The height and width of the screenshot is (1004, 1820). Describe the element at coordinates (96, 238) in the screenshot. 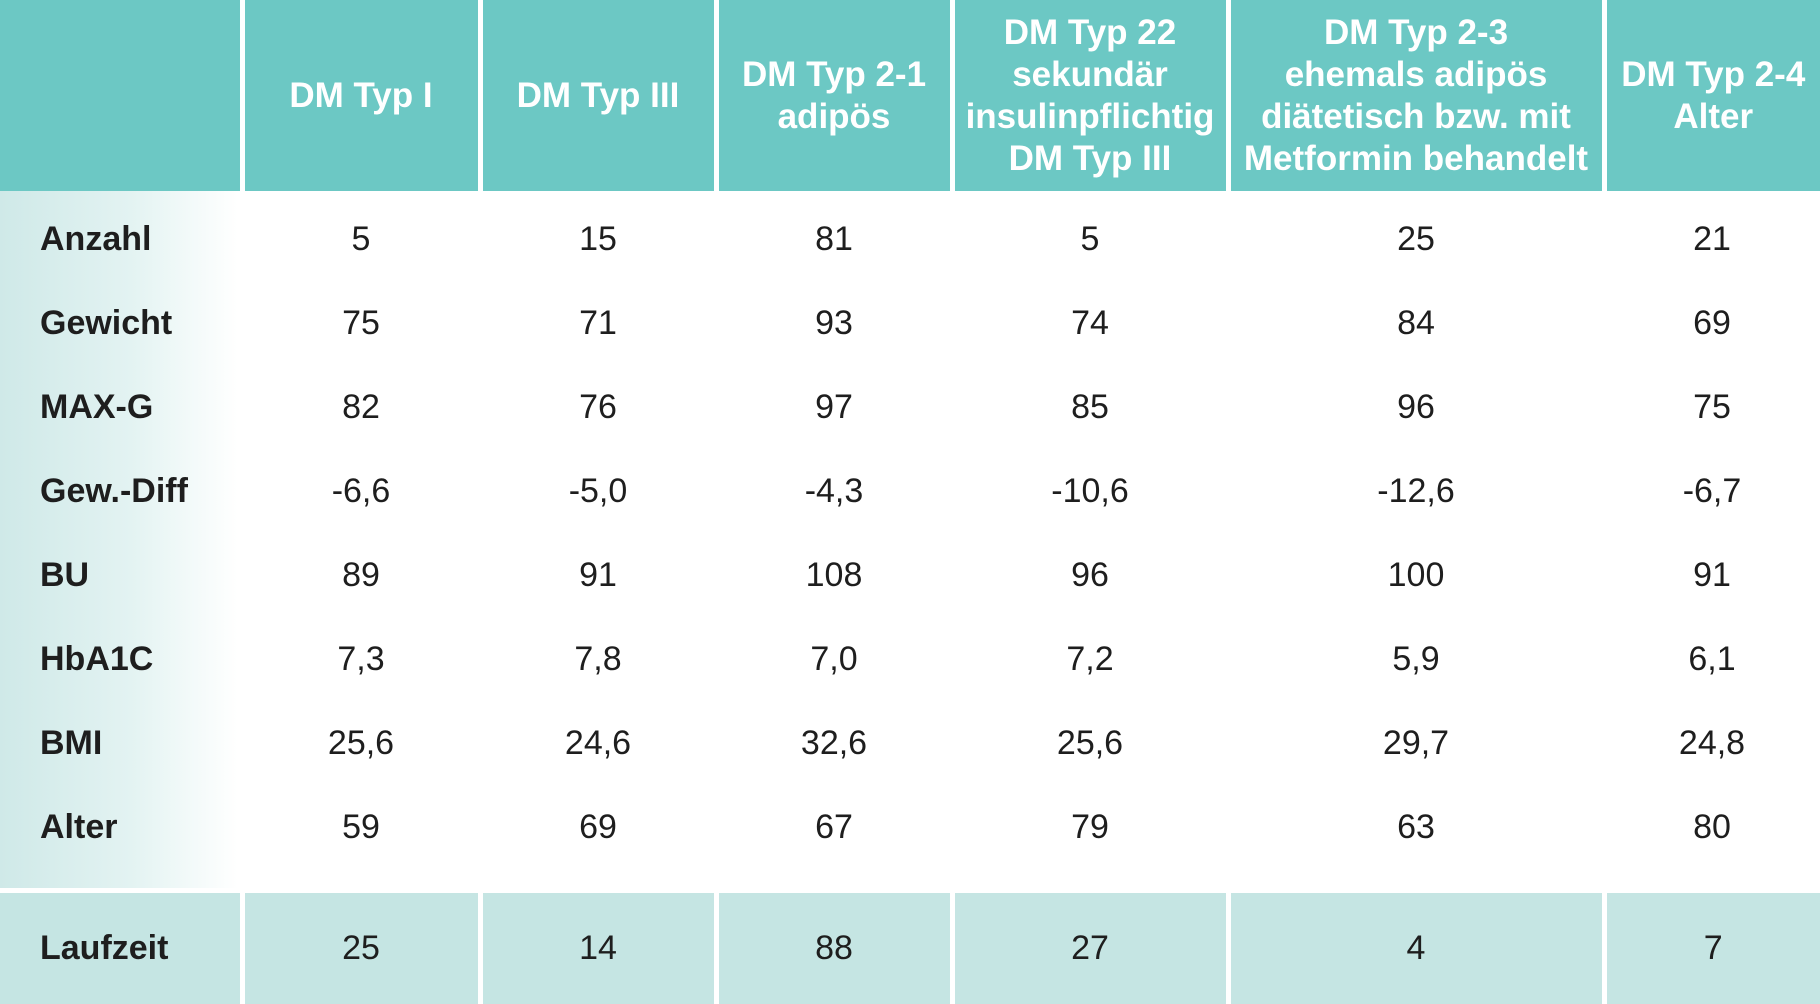

I see `row-label: Anzahl` at that location.